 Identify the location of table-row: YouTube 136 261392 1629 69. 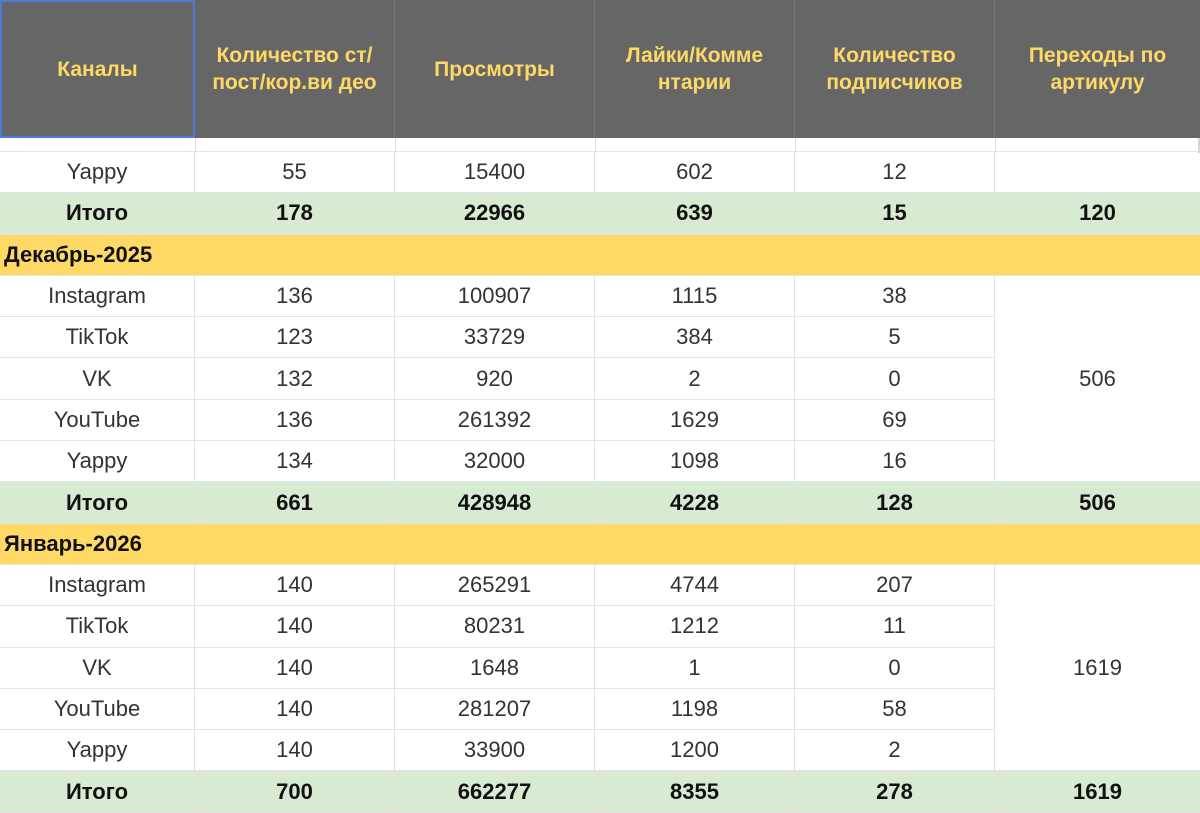
(600, 420).